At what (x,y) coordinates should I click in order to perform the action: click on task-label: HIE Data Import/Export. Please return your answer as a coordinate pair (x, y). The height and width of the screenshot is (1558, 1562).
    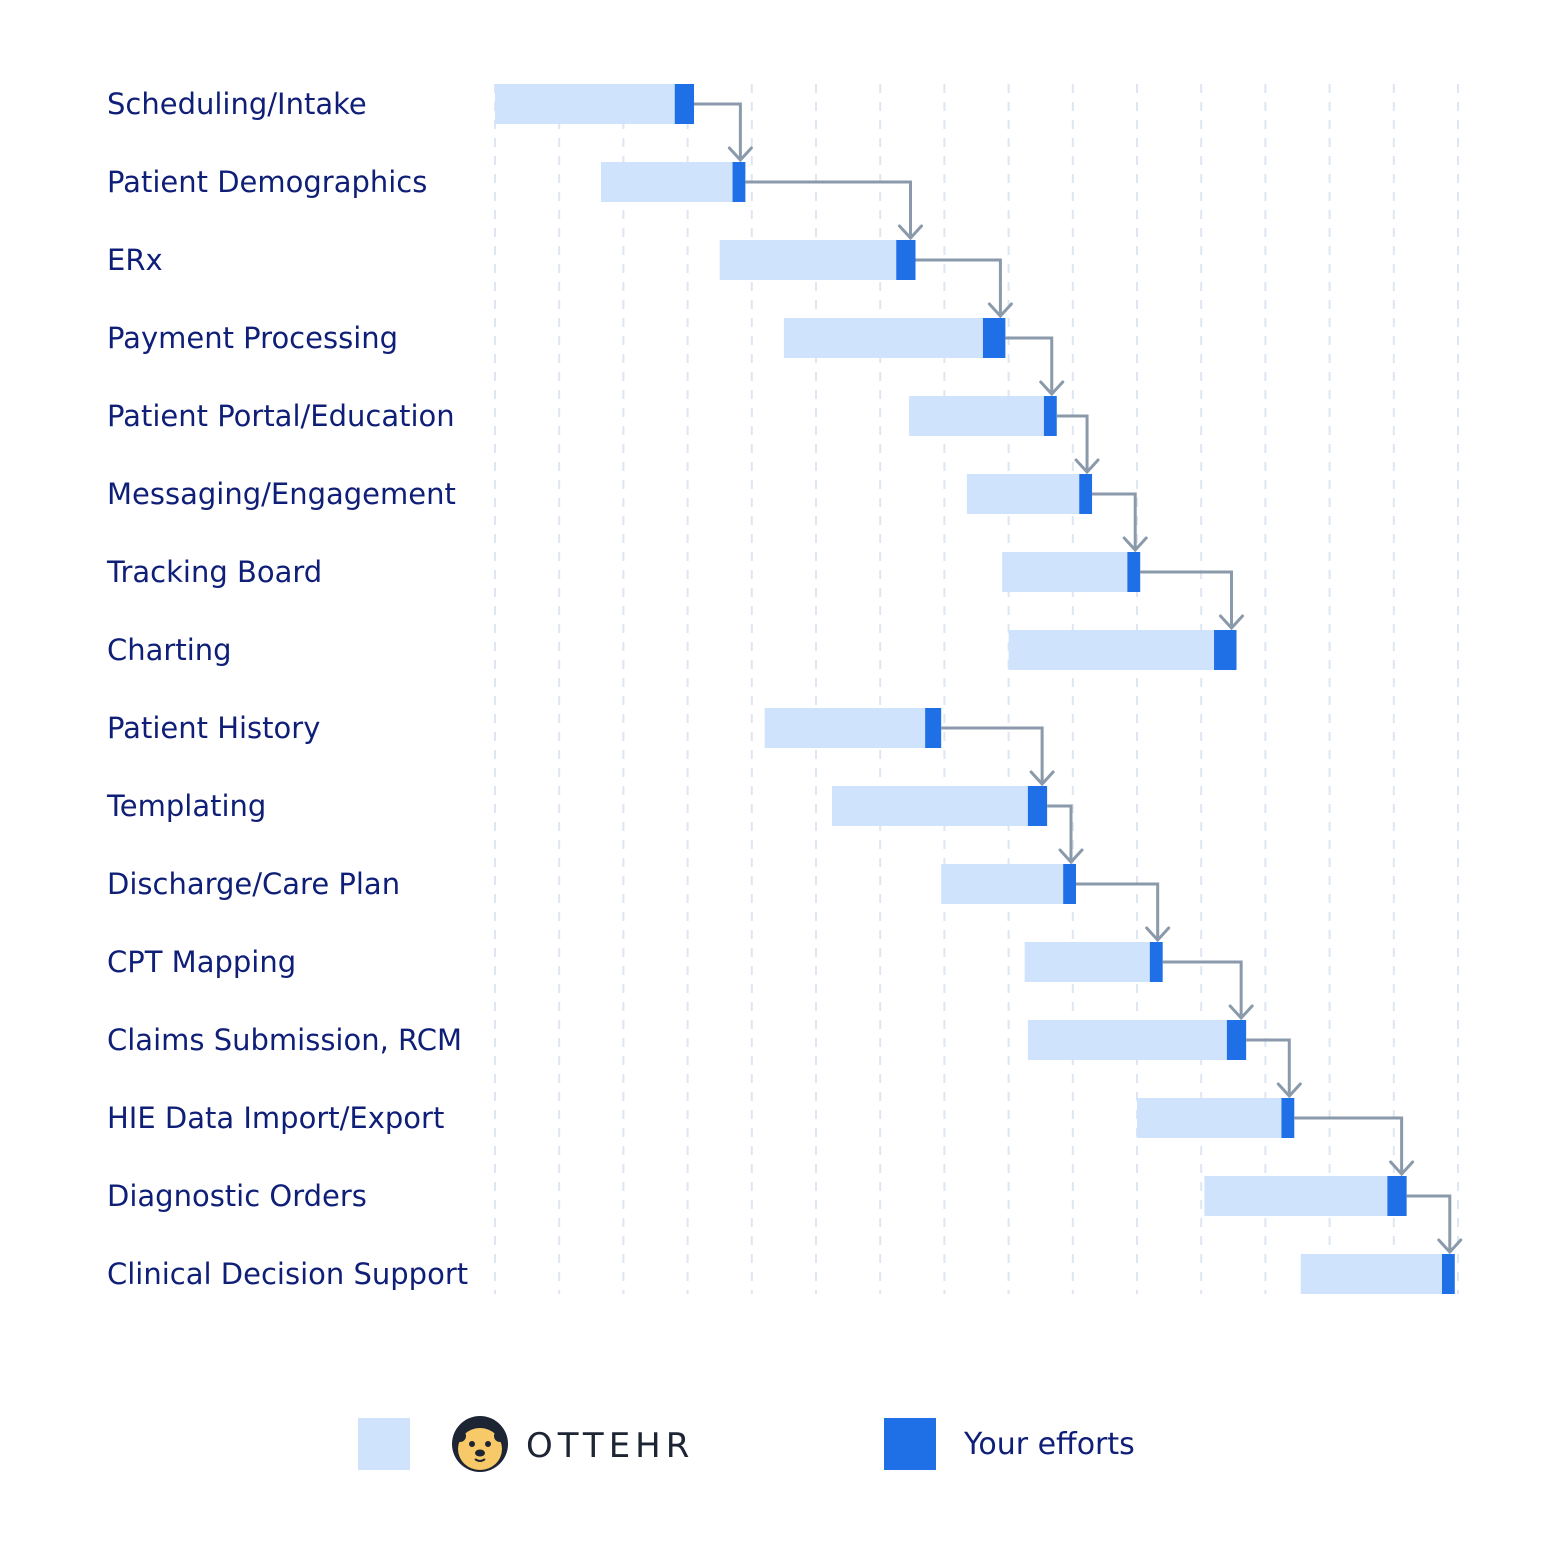
    Looking at the image, I should click on (275, 1118).